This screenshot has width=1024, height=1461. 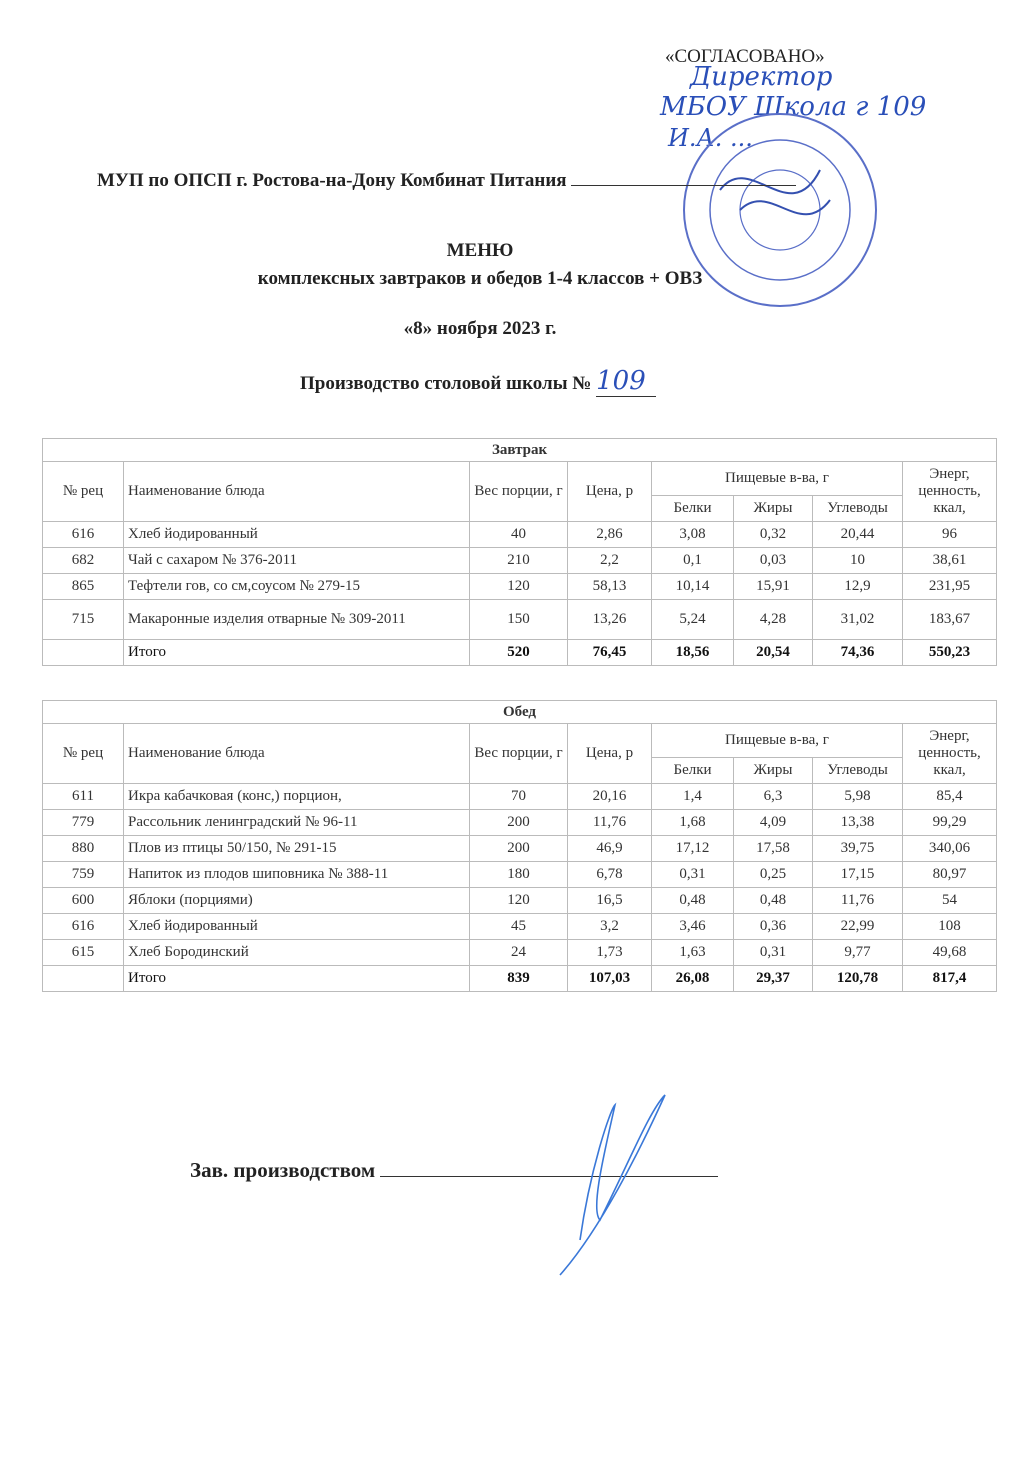 What do you see at coordinates (949, 560) in the screenshot?
I see `cell-energy: 38,61` at bounding box center [949, 560].